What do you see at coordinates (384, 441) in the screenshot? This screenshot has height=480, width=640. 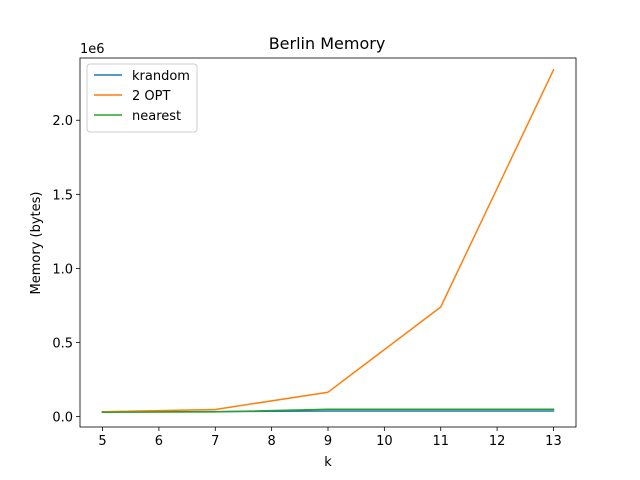 I see `x-tick-label: 10` at bounding box center [384, 441].